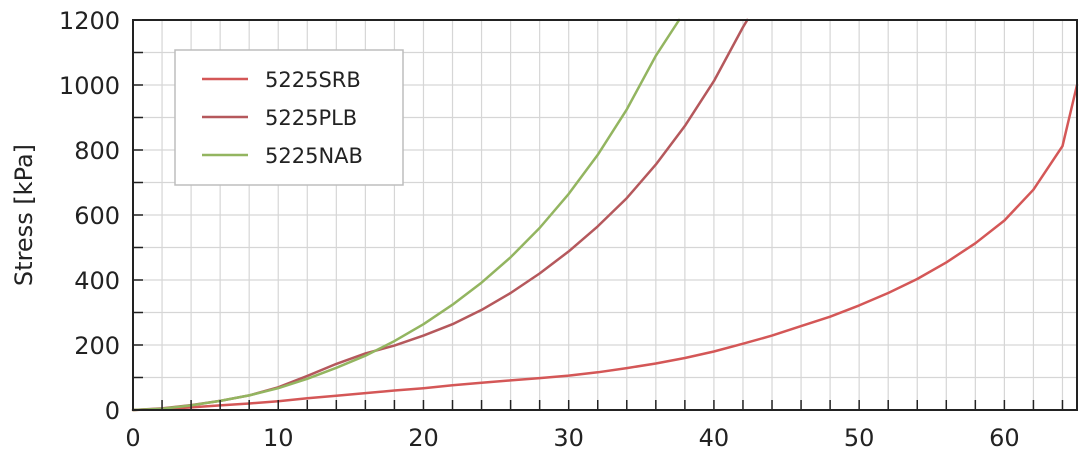  What do you see at coordinates (714, 438) in the screenshot?
I see `x-tick-label: 40` at bounding box center [714, 438].